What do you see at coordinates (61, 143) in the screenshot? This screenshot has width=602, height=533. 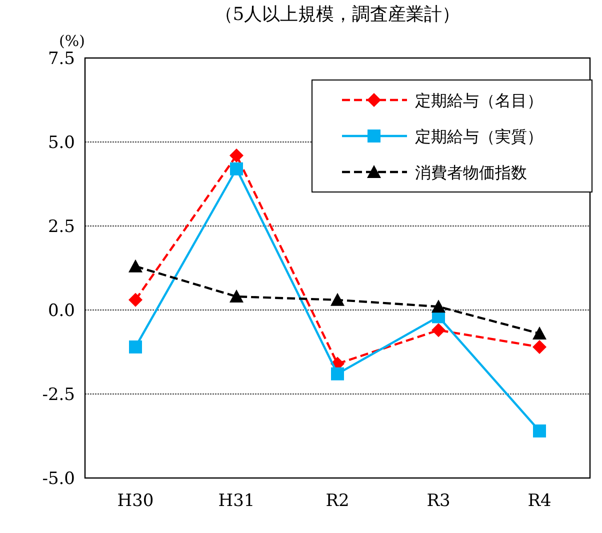 I see `y-tick-label: 5.0` at bounding box center [61, 143].